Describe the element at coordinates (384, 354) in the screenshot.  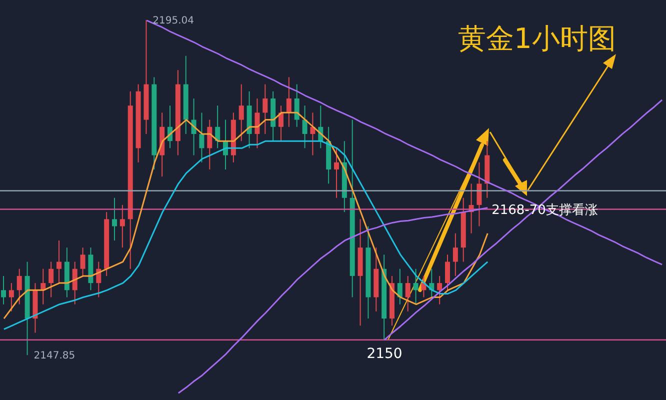
I see `ref-line-label: 2150` at that location.